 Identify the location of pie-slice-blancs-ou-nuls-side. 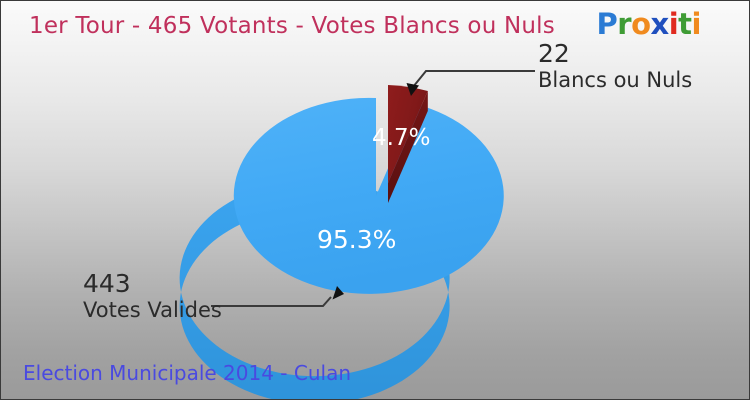
(408, 147).